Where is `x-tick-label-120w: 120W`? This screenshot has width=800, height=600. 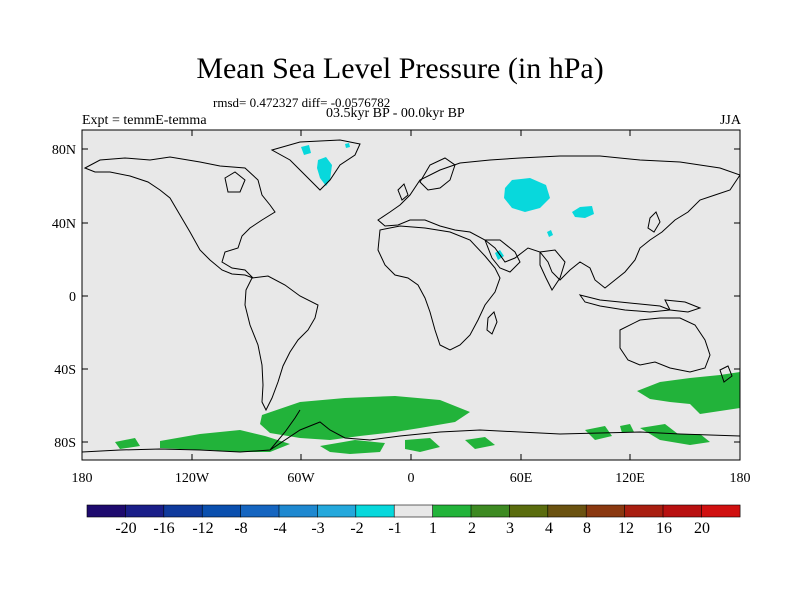
x-tick-label-120w: 120W is located at coordinates (192, 478).